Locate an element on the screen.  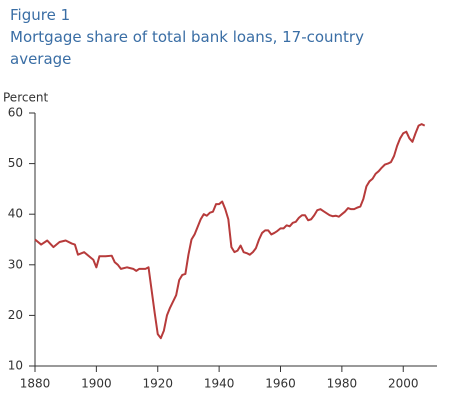
y-tick-label: 20 is located at coordinates (15, 315).